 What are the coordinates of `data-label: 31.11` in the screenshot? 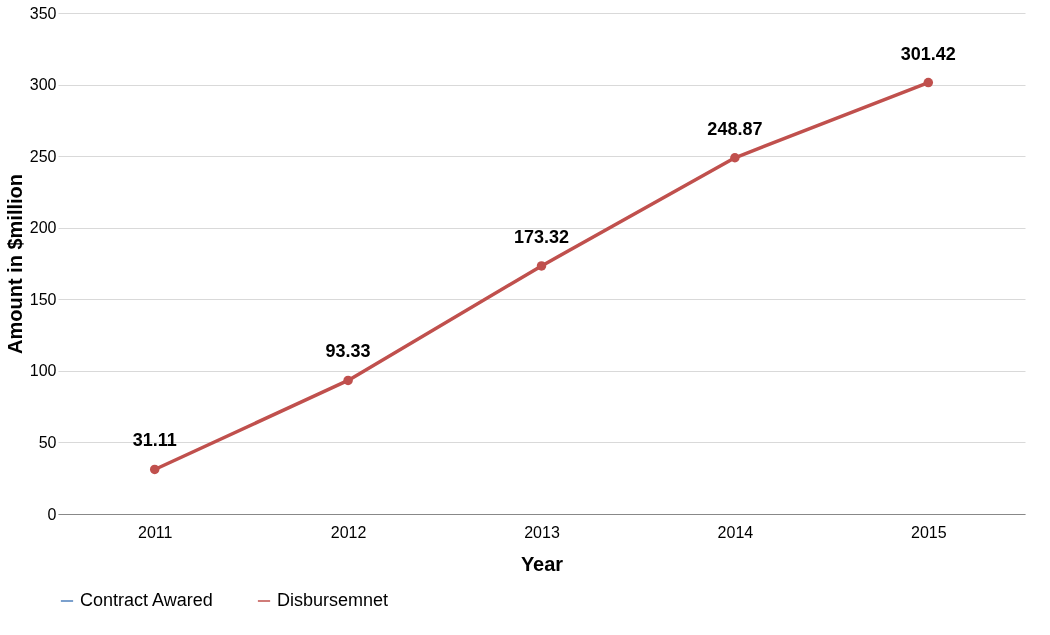 It's located at (154, 440).